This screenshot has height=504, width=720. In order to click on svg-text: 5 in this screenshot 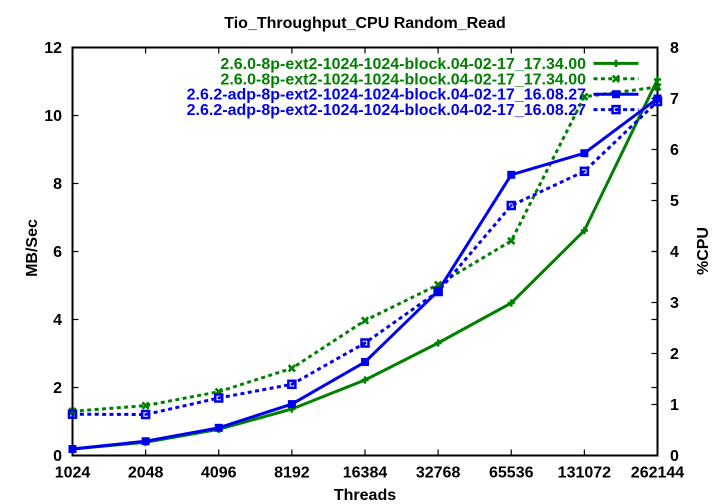, I will do `click(674, 201)`.